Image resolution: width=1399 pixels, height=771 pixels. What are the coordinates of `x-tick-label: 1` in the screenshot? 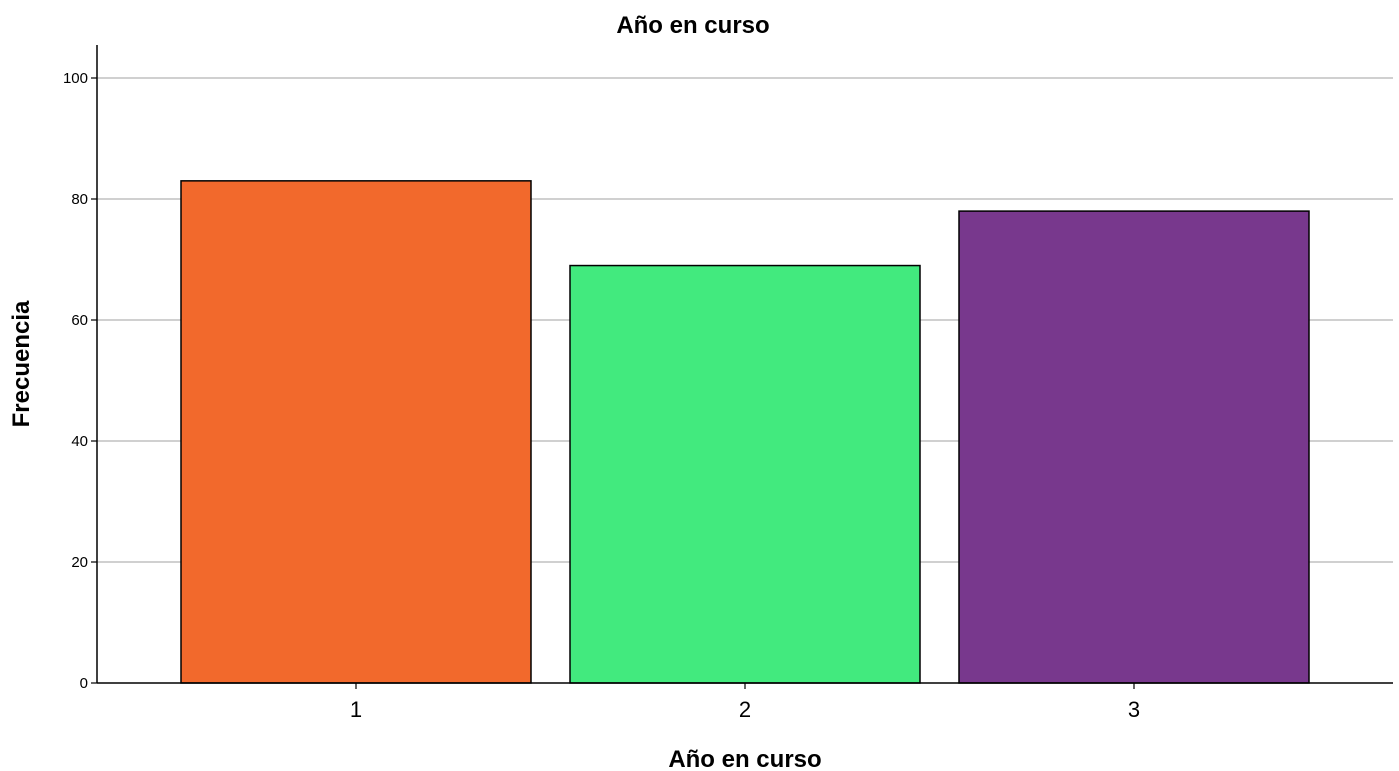 It's located at (356, 709).